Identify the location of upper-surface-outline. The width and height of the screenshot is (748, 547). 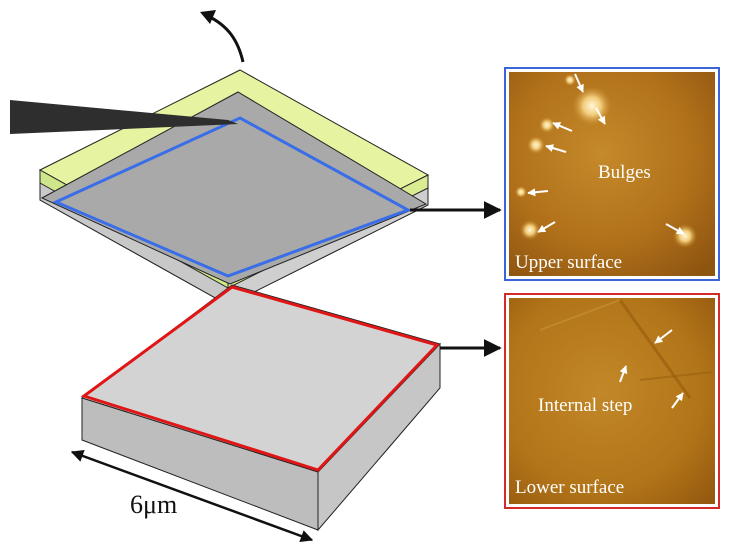
(232, 197).